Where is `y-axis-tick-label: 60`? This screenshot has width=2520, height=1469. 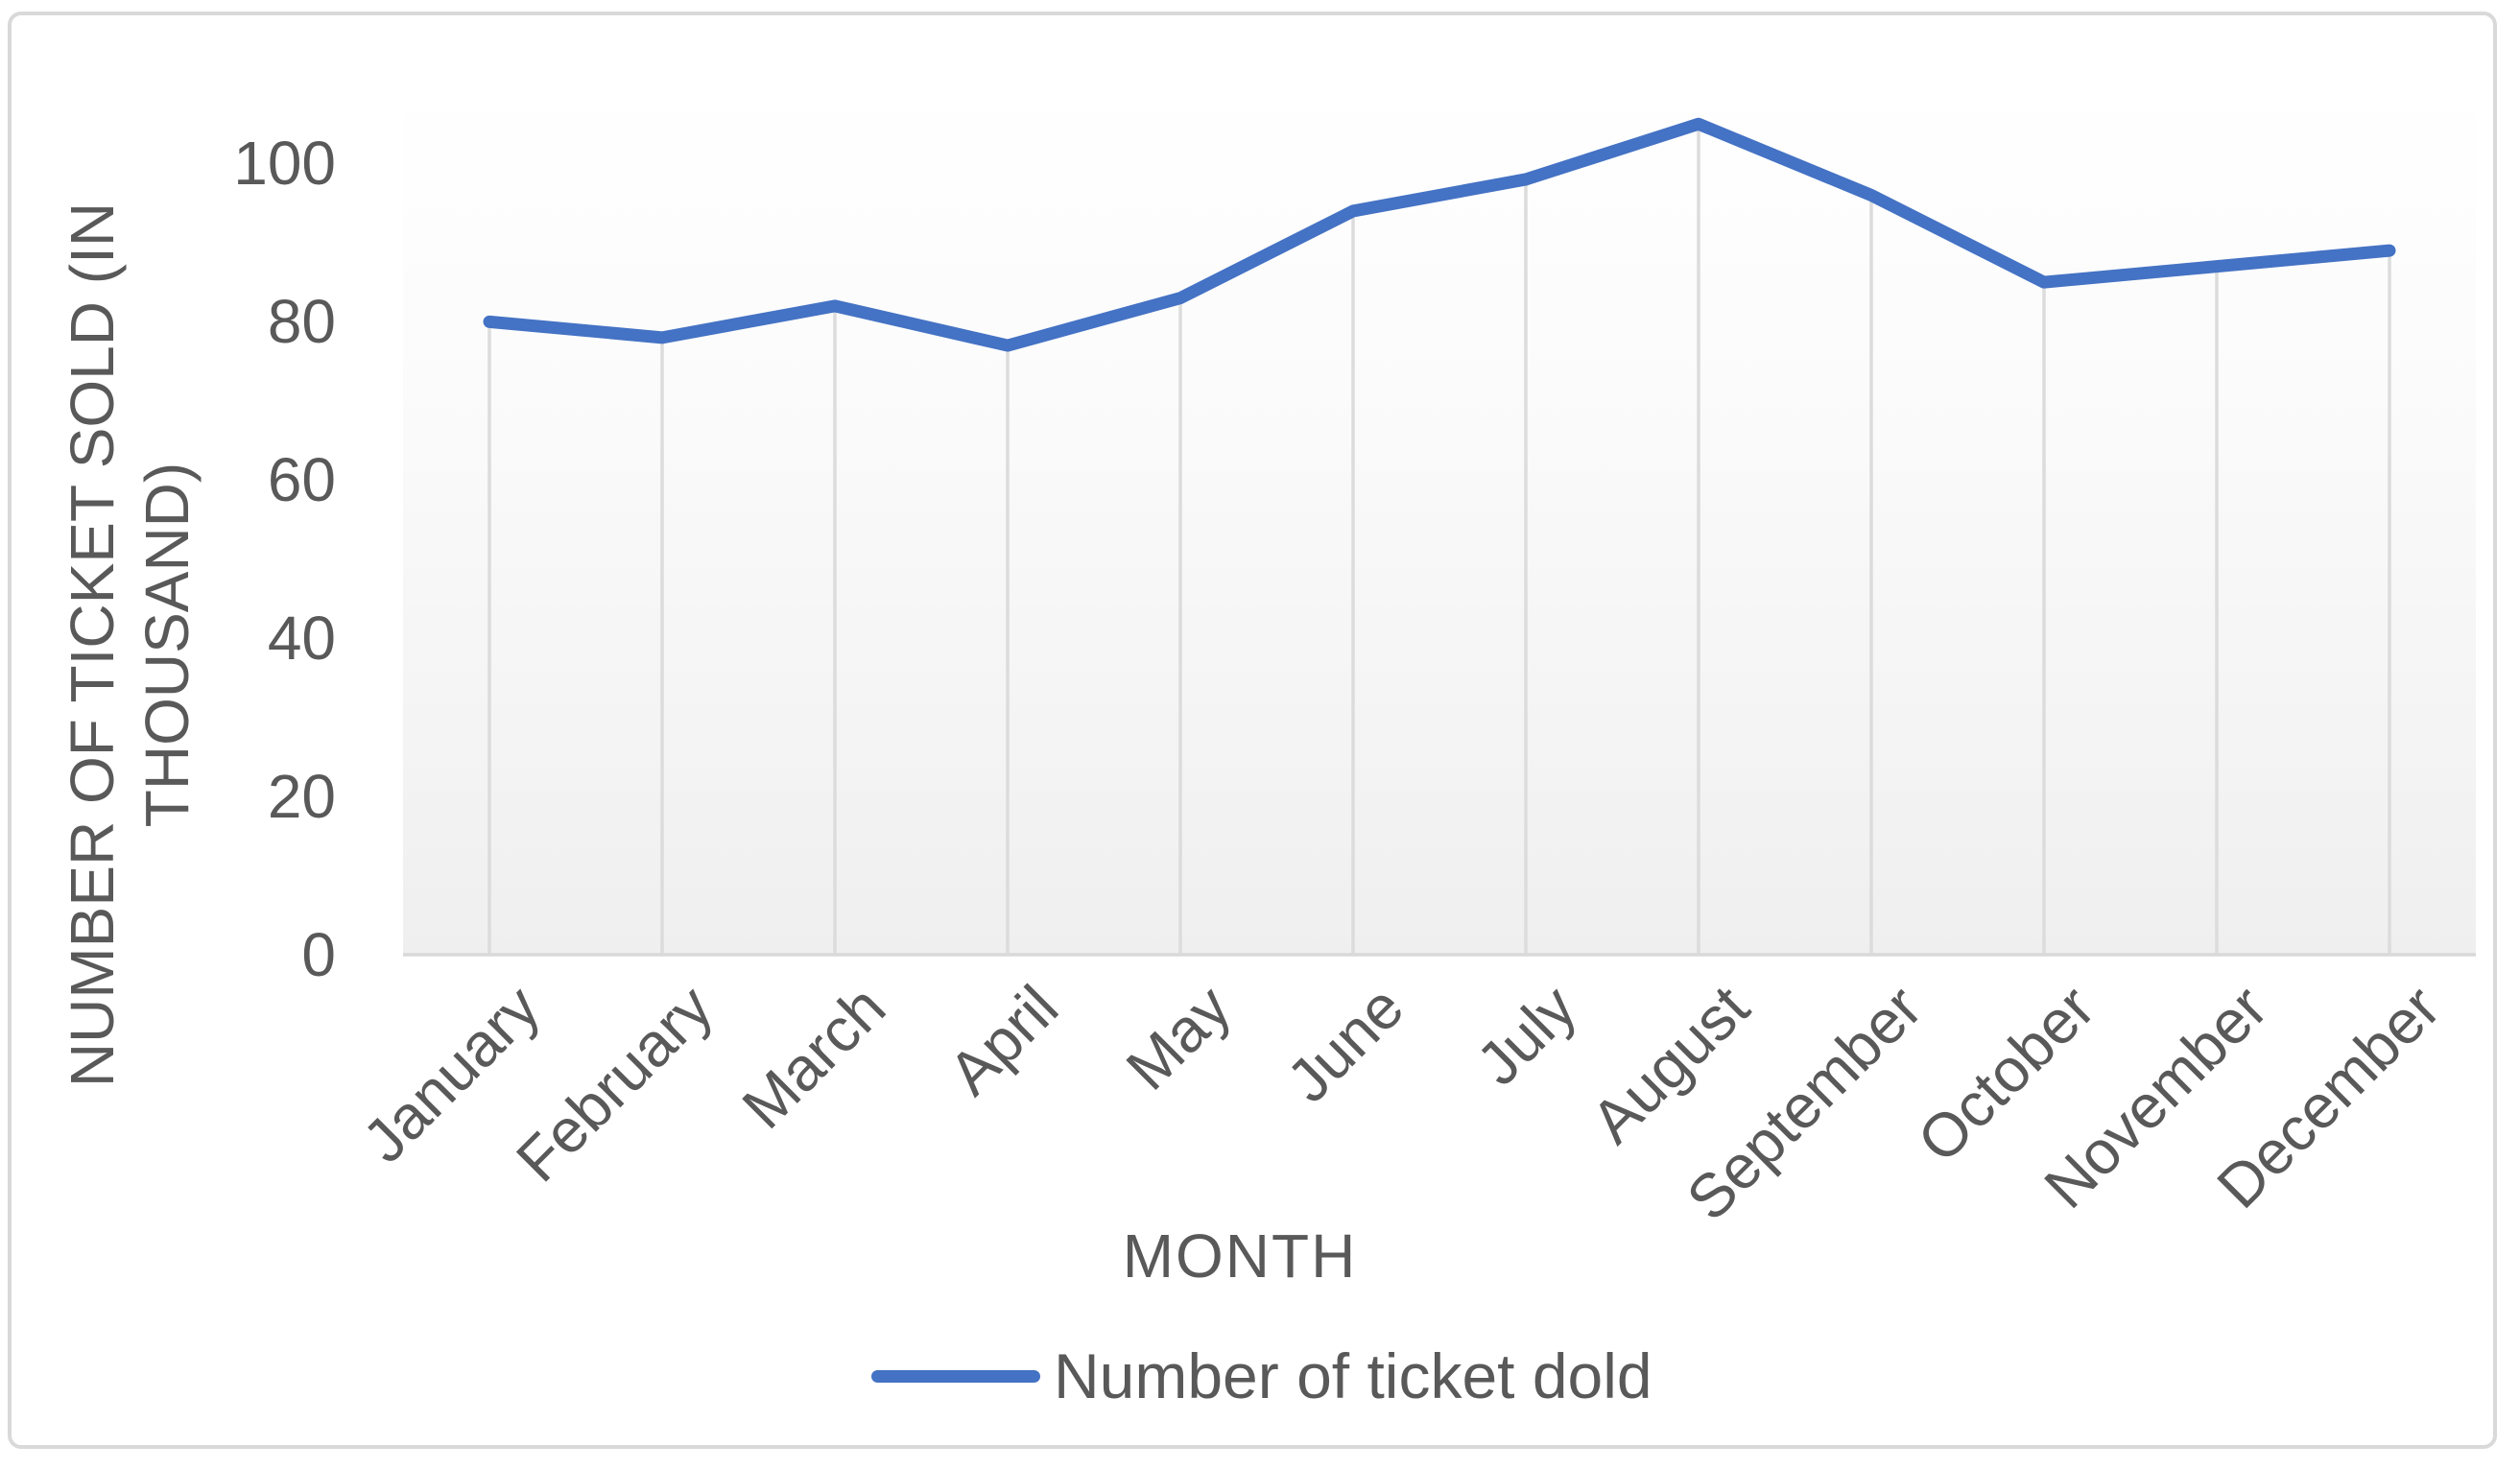
y-axis-tick-label: 60 is located at coordinates (301, 480).